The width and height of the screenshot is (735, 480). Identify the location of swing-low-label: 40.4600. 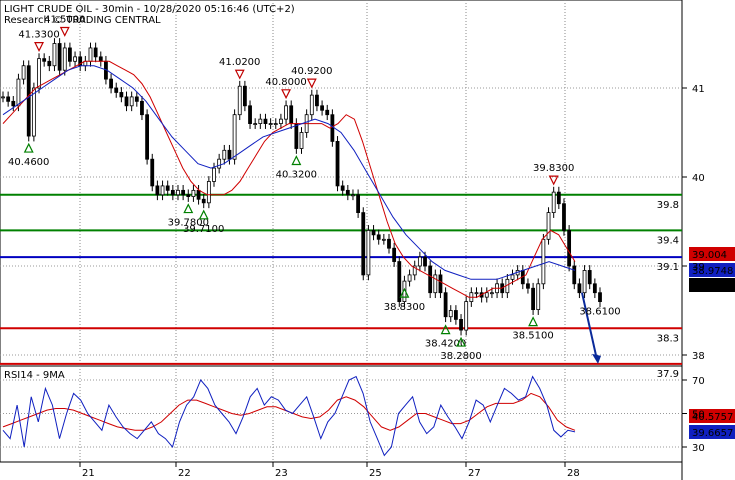
(28, 162).